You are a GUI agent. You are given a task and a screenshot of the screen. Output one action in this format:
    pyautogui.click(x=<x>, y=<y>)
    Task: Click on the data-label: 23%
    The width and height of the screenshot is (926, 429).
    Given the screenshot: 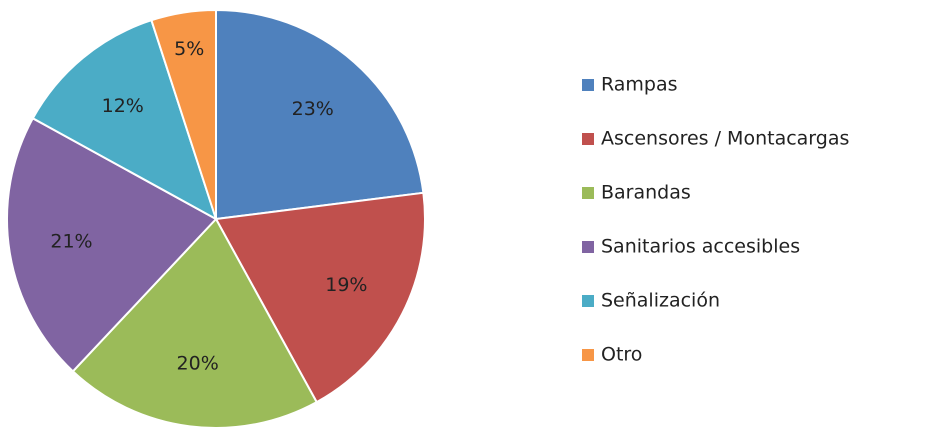 What is the action you would take?
    pyautogui.click(x=313, y=109)
    